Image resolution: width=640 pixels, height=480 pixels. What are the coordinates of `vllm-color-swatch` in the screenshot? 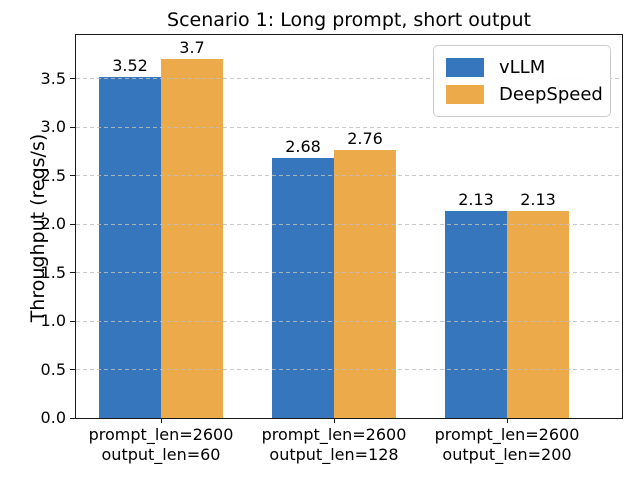 It's located at (465, 67).